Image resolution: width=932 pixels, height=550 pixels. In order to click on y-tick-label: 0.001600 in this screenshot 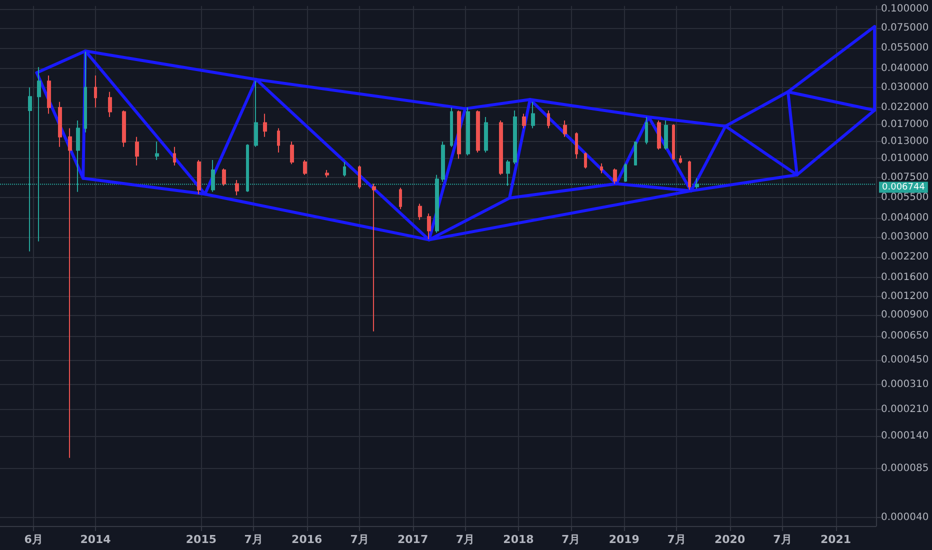, I will do `click(905, 278)`.